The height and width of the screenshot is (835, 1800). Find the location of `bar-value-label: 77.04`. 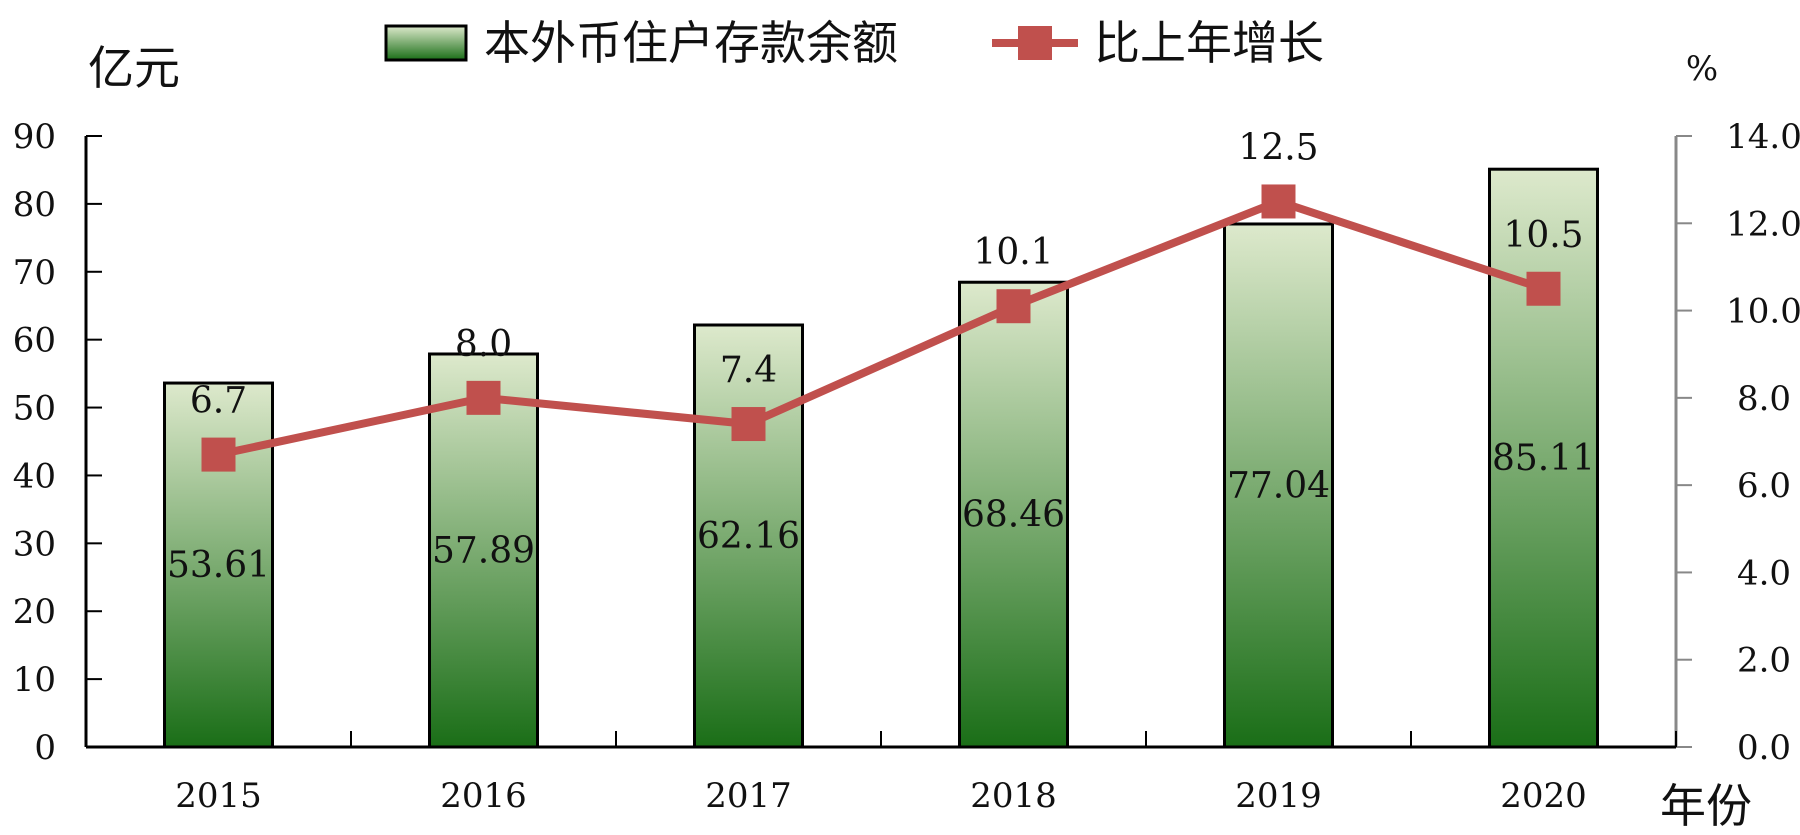

bar-value-label: 77.04 is located at coordinates (1278, 485).